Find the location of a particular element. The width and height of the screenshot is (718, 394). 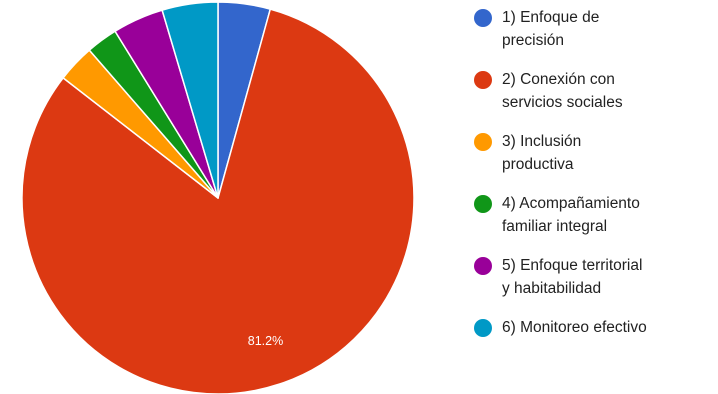

legend-label: 6) Monitoreo efectivo is located at coordinates (574, 327).